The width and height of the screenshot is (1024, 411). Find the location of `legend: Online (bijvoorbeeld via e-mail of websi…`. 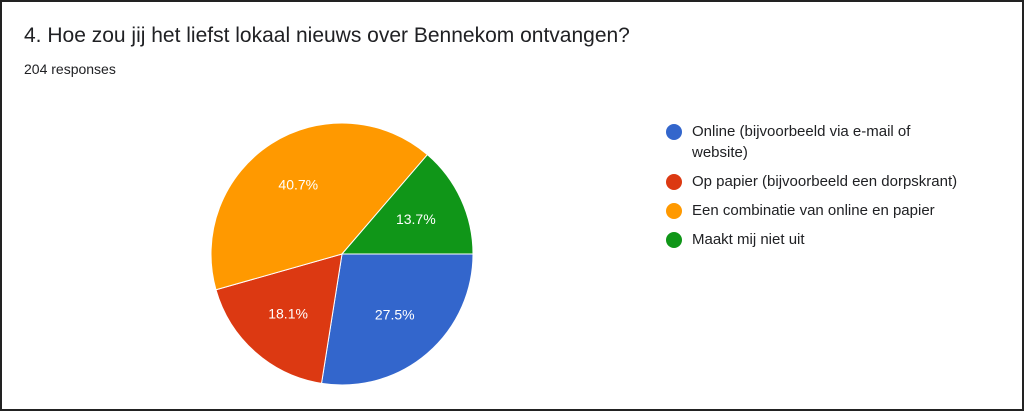

legend: Online (bijvoorbeeld via e-mail of websi… is located at coordinates (836, 189).